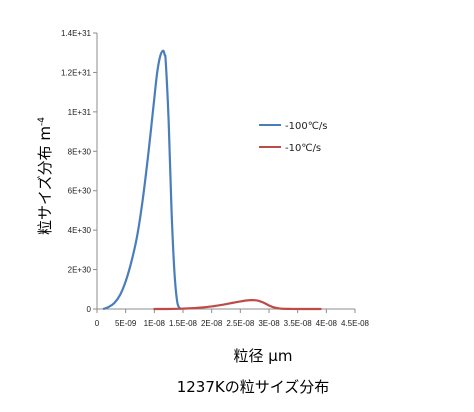 Image resolution: width=474 pixels, height=412 pixels. I want to click on y-ticks: 0 2E+30 4E+30 6E+30 8E+30 1E+31 1.2E+31 1.4E+31, so click(79, 171).